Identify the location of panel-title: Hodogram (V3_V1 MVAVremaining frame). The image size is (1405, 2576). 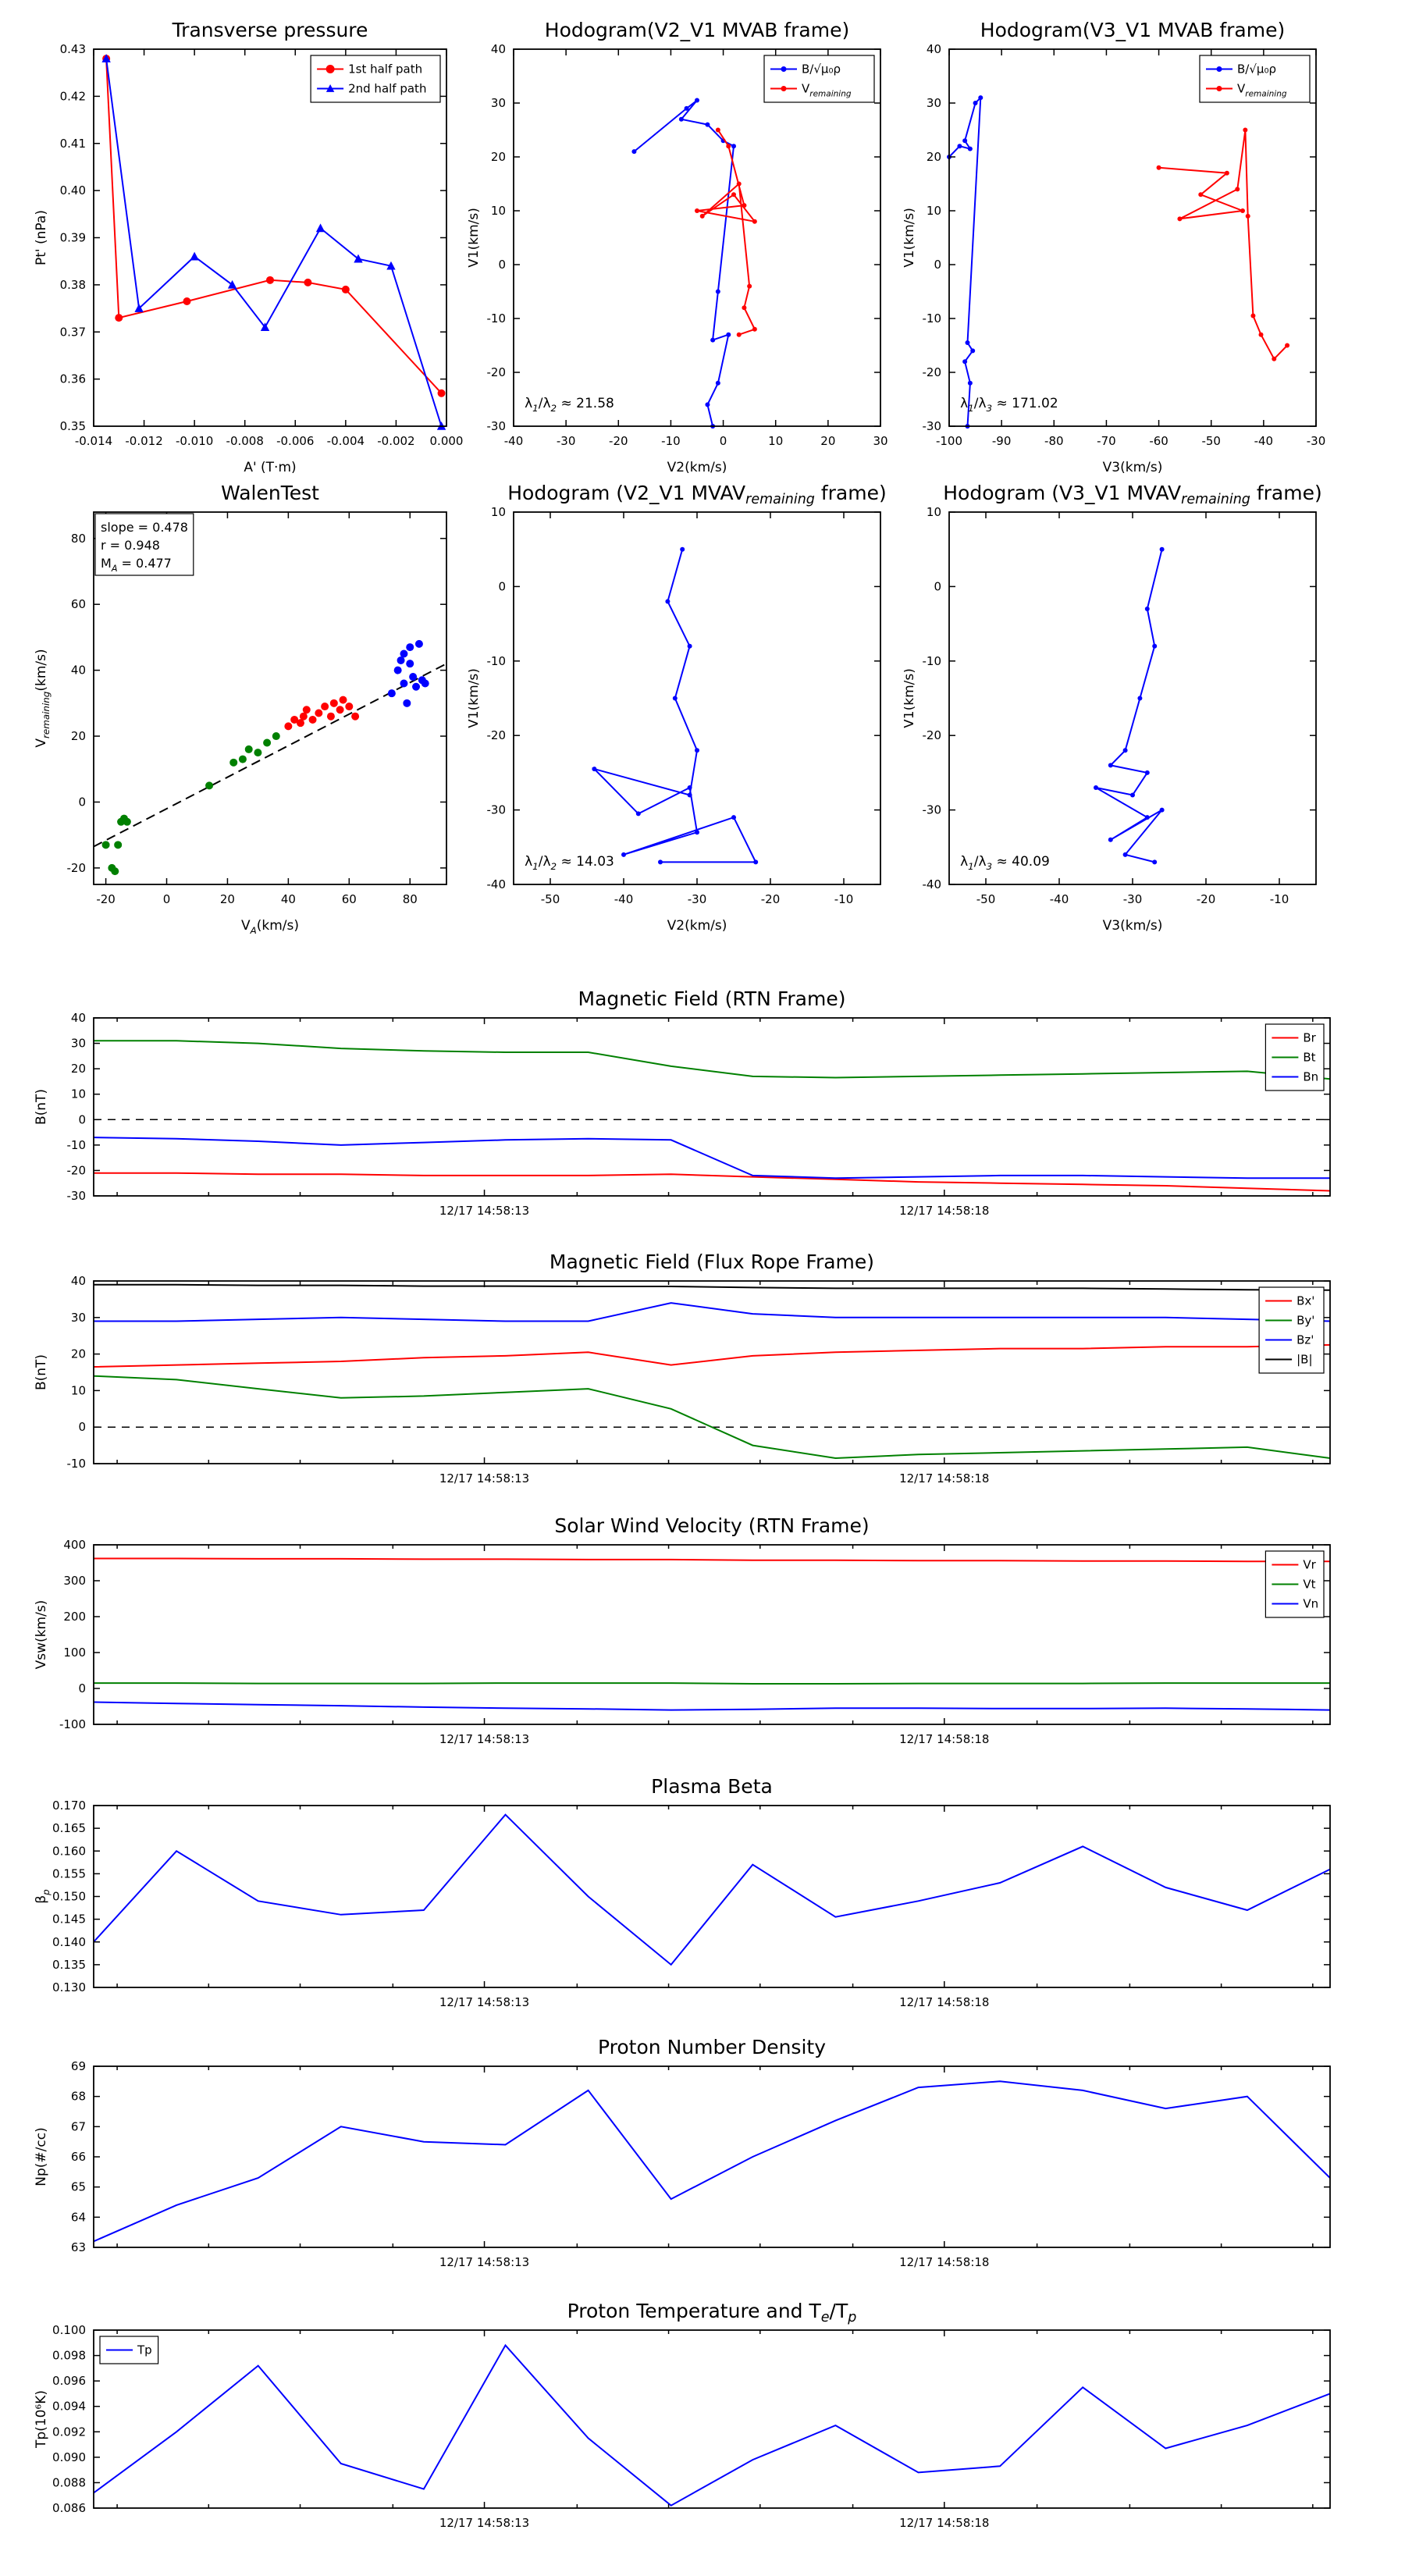
(1133, 494).